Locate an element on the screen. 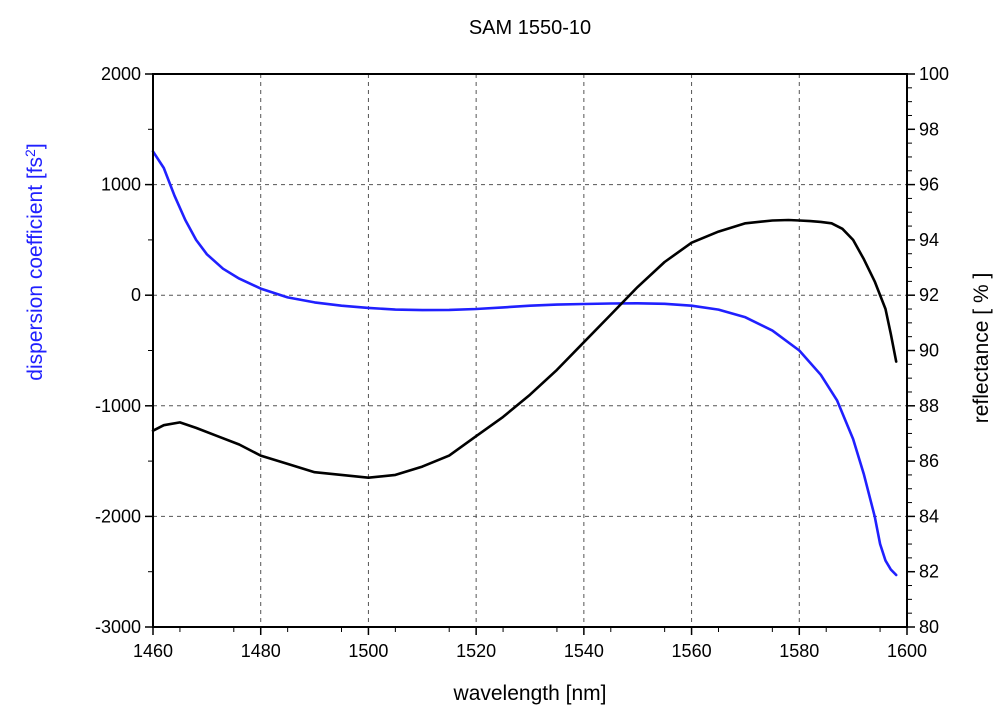  y-right-tick-label: 84 is located at coordinates (929, 516).